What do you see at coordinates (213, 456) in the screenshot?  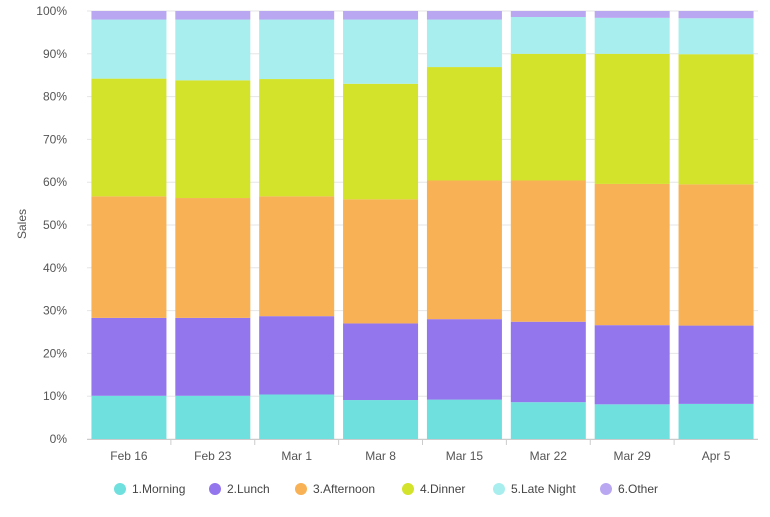 I see `x-tick-label: Feb 23` at bounding box center [213, 456].